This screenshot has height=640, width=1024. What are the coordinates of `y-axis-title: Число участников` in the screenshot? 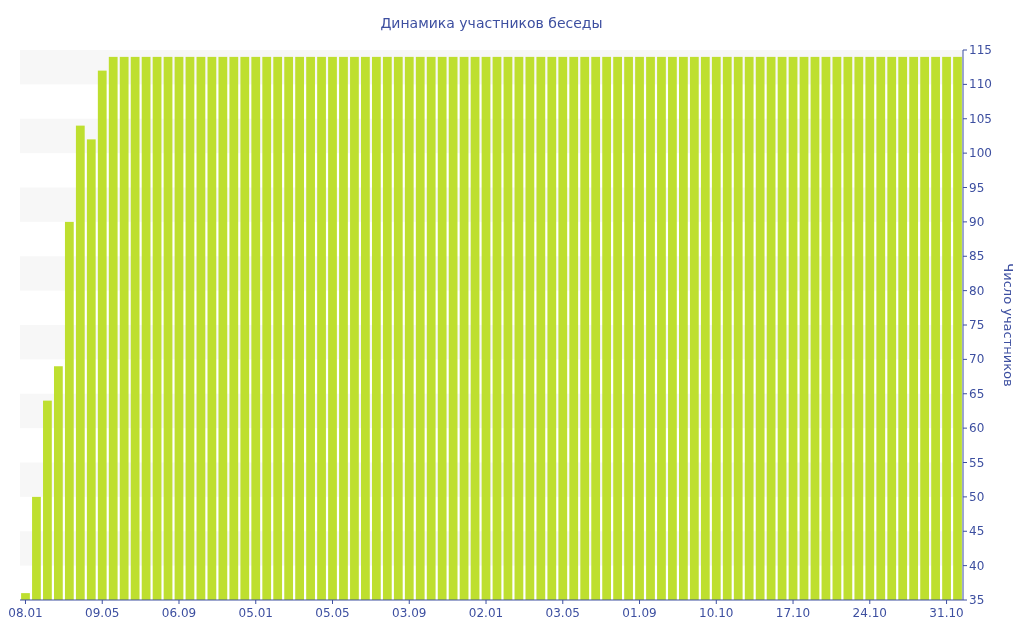 It's located at (1008, 325).